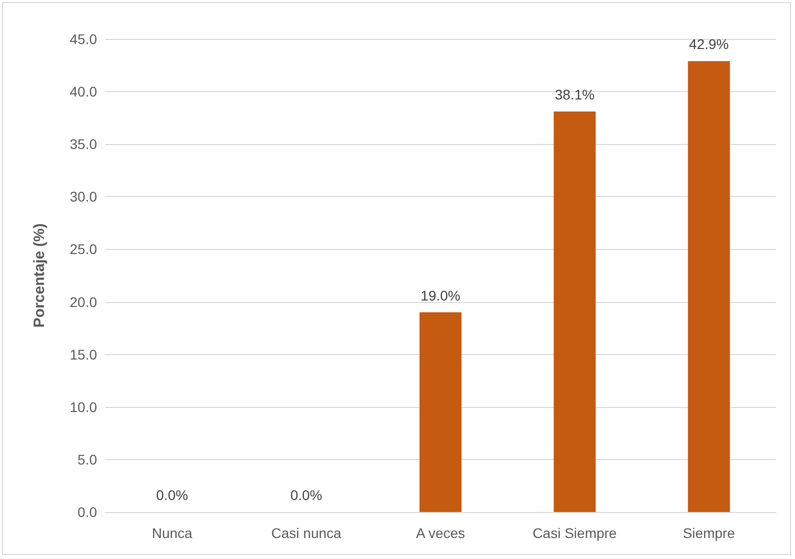 Image resolution: width=795 pixels, height=559 pixels. I want to click on x-tick-label: Casi nunca, so click(306, 533).